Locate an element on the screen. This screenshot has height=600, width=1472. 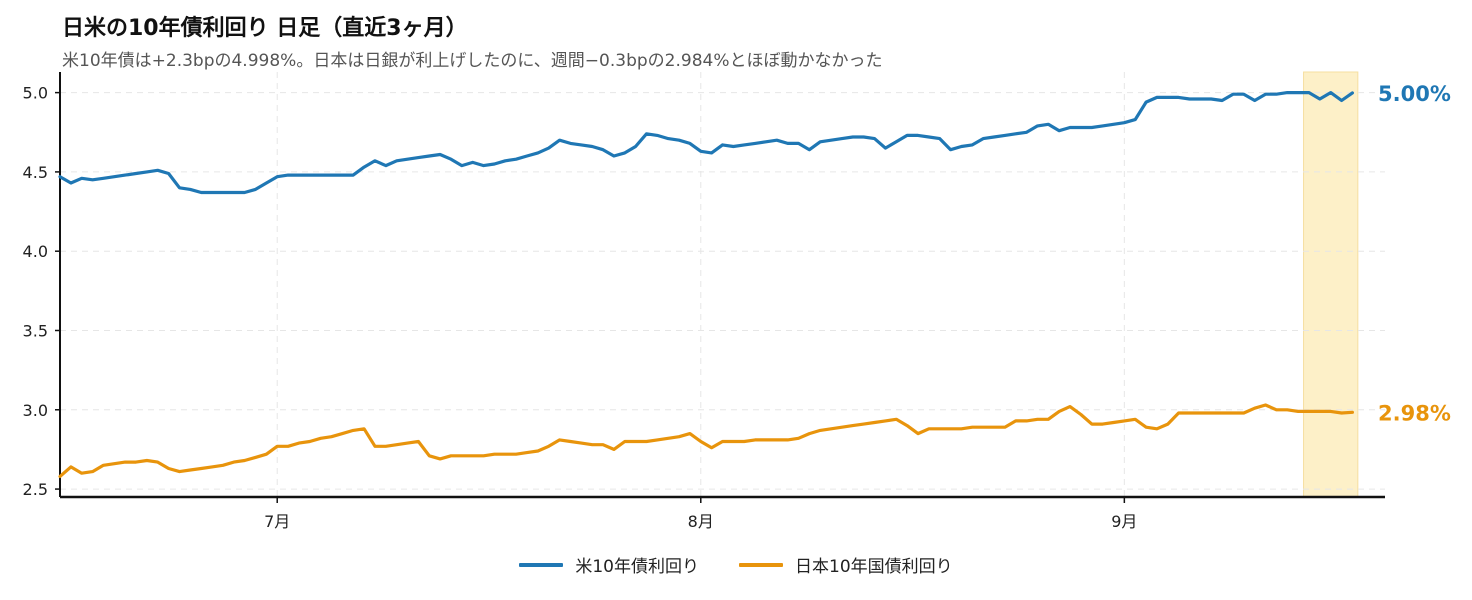
y-tick-label: 3.5 is located at coordinates (35, 330).